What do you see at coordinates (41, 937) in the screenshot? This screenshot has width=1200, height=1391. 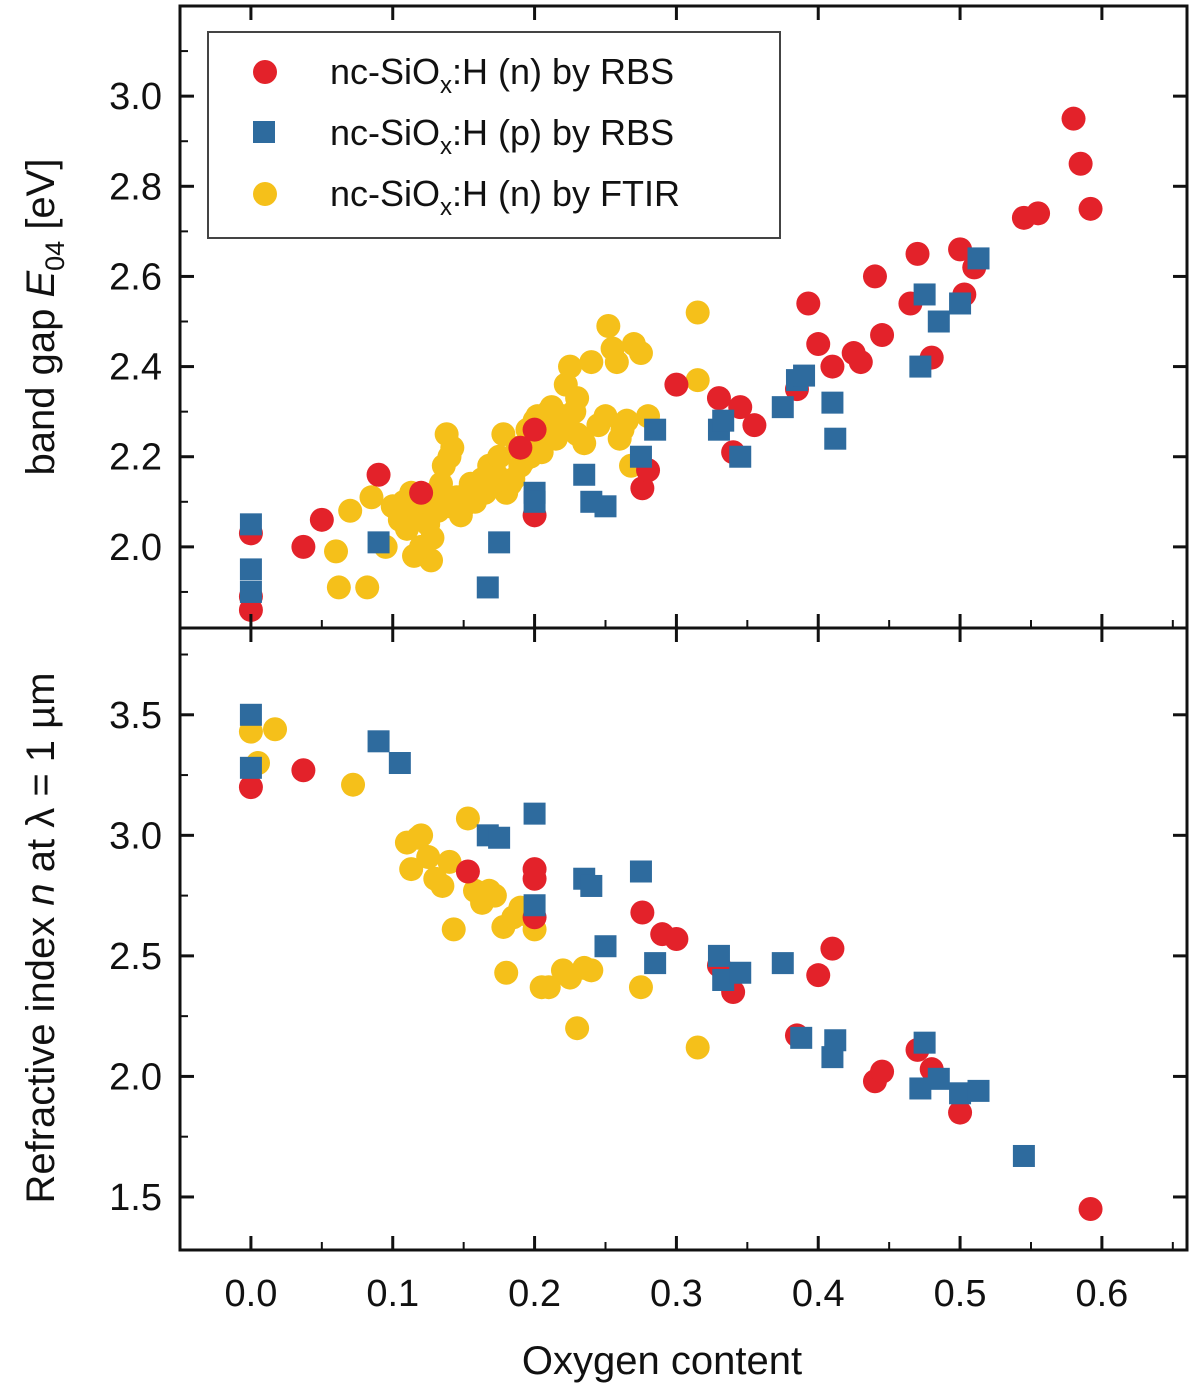 I see `bottom-y-axis-title: Refractive index n at λ = 1 µm` at bounding box center [41, 937].